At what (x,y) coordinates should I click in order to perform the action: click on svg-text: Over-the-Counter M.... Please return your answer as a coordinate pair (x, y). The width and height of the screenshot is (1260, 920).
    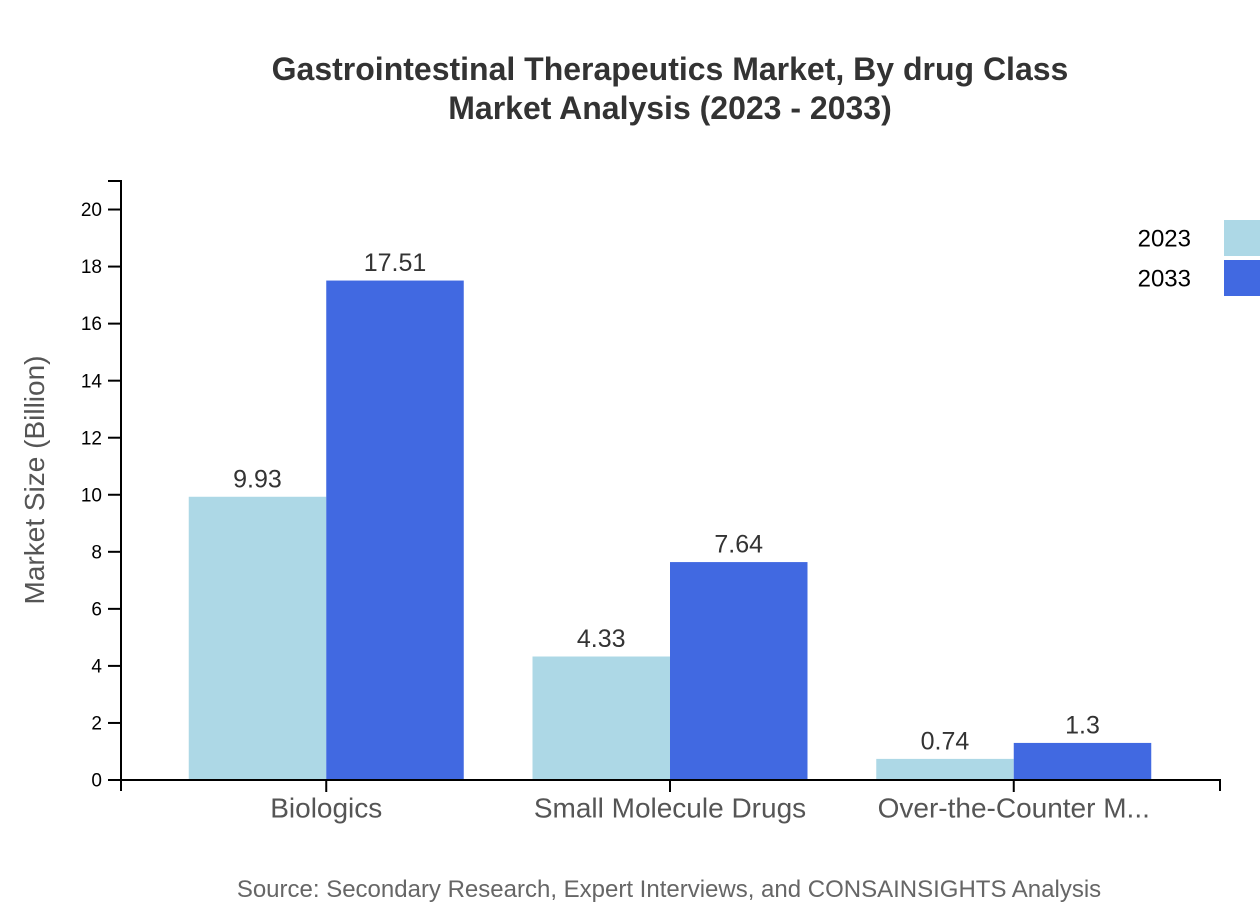
    Looking at the image, I should click on (1014, 808).